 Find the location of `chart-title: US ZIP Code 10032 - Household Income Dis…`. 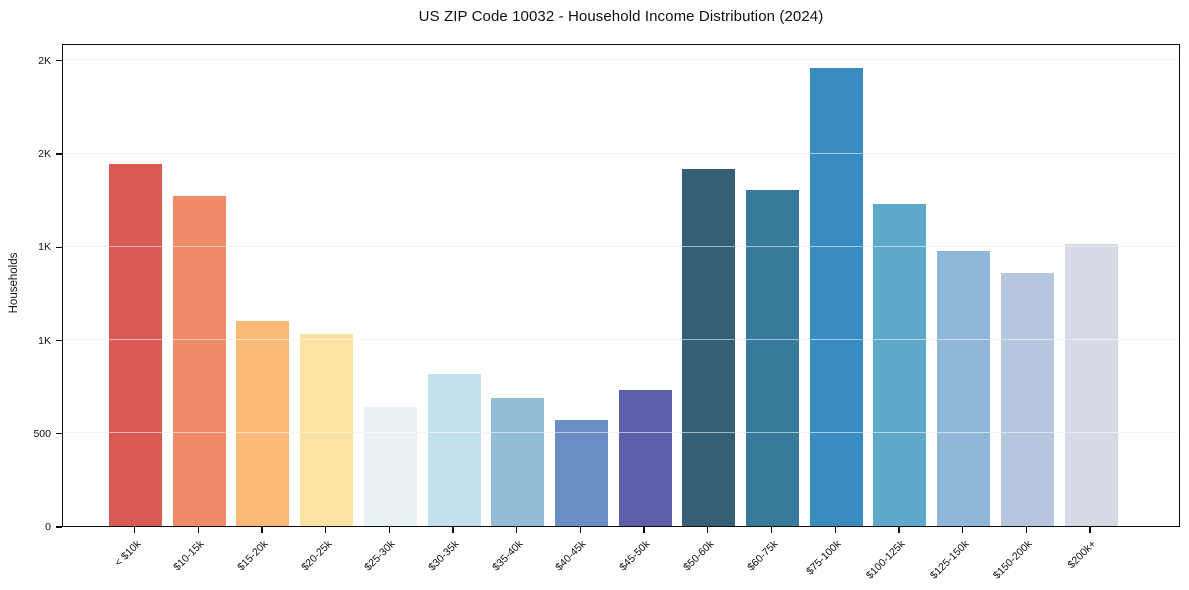

chart-title: US ZIP Code 10032 - Household Income Dis… is located at coordinates (621, 16).